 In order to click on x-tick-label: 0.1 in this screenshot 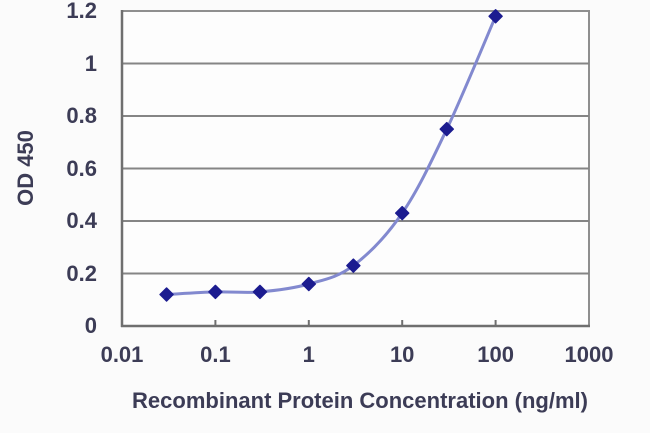, I will do `click(215, 354)`.